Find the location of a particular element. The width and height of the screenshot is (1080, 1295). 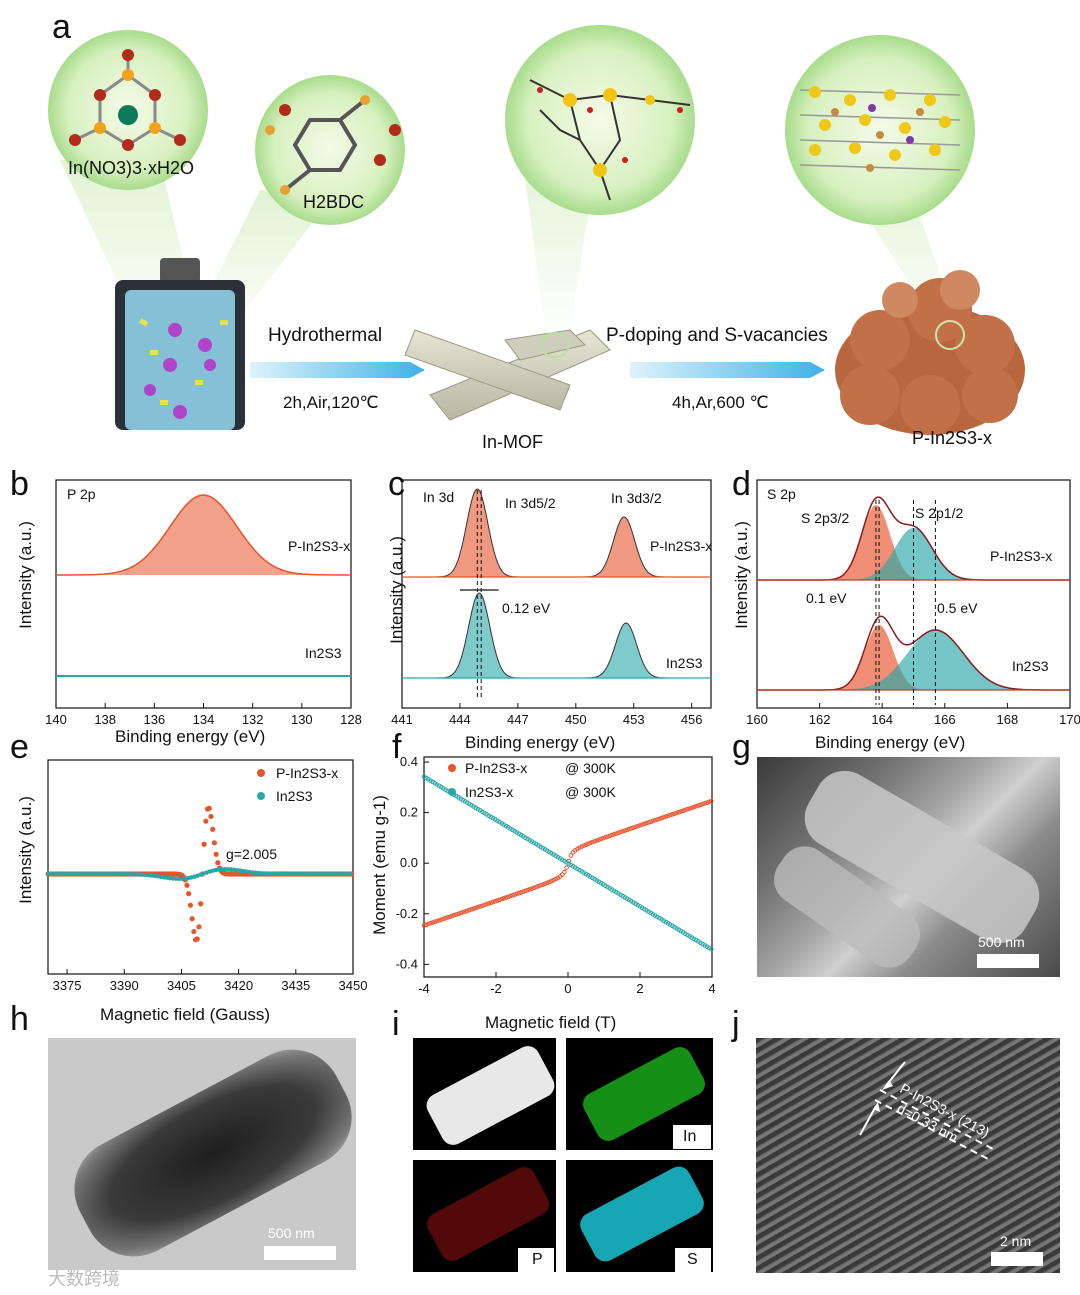

sem-scalebar is located at coordinates (1008, 961).